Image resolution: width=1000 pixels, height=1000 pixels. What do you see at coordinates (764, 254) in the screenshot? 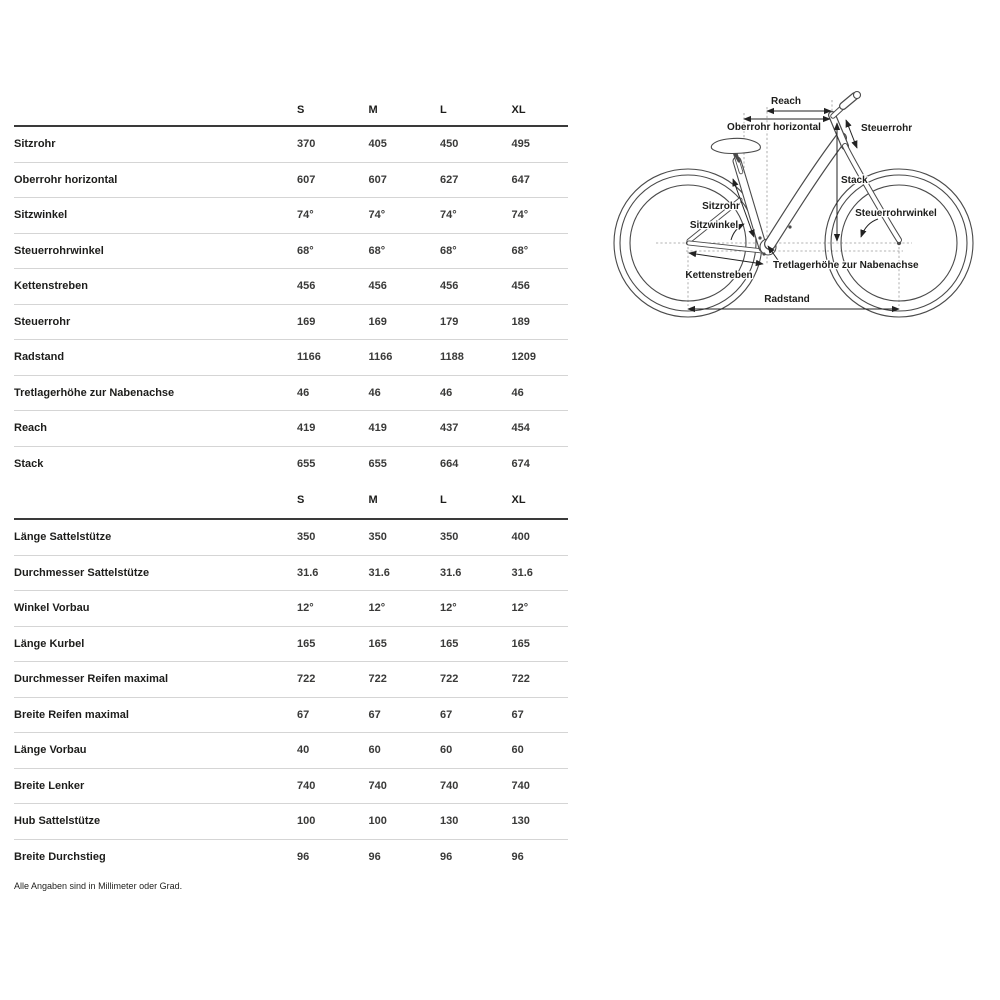
I see `bb-bolt` at bounding box center [764, 254].